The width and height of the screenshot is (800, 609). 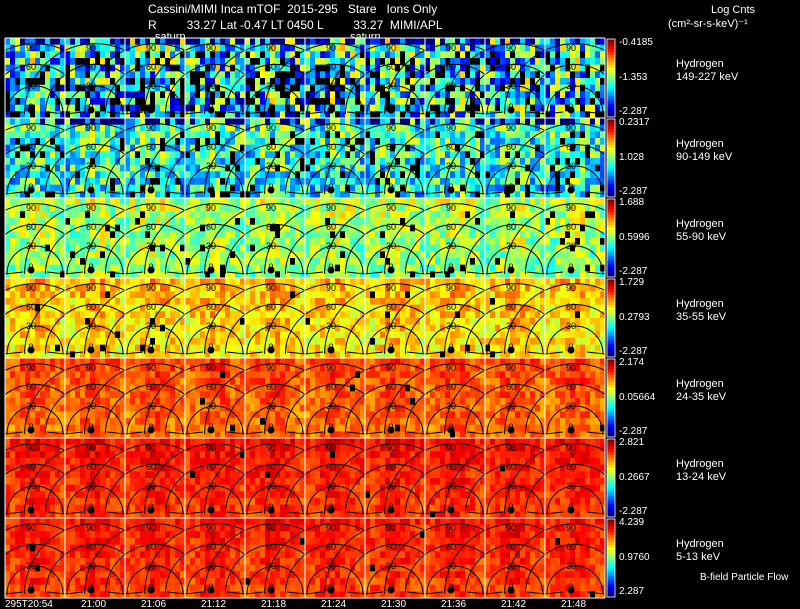 I want to click on polar-ring-label: 30, so click(x=211, y=246).